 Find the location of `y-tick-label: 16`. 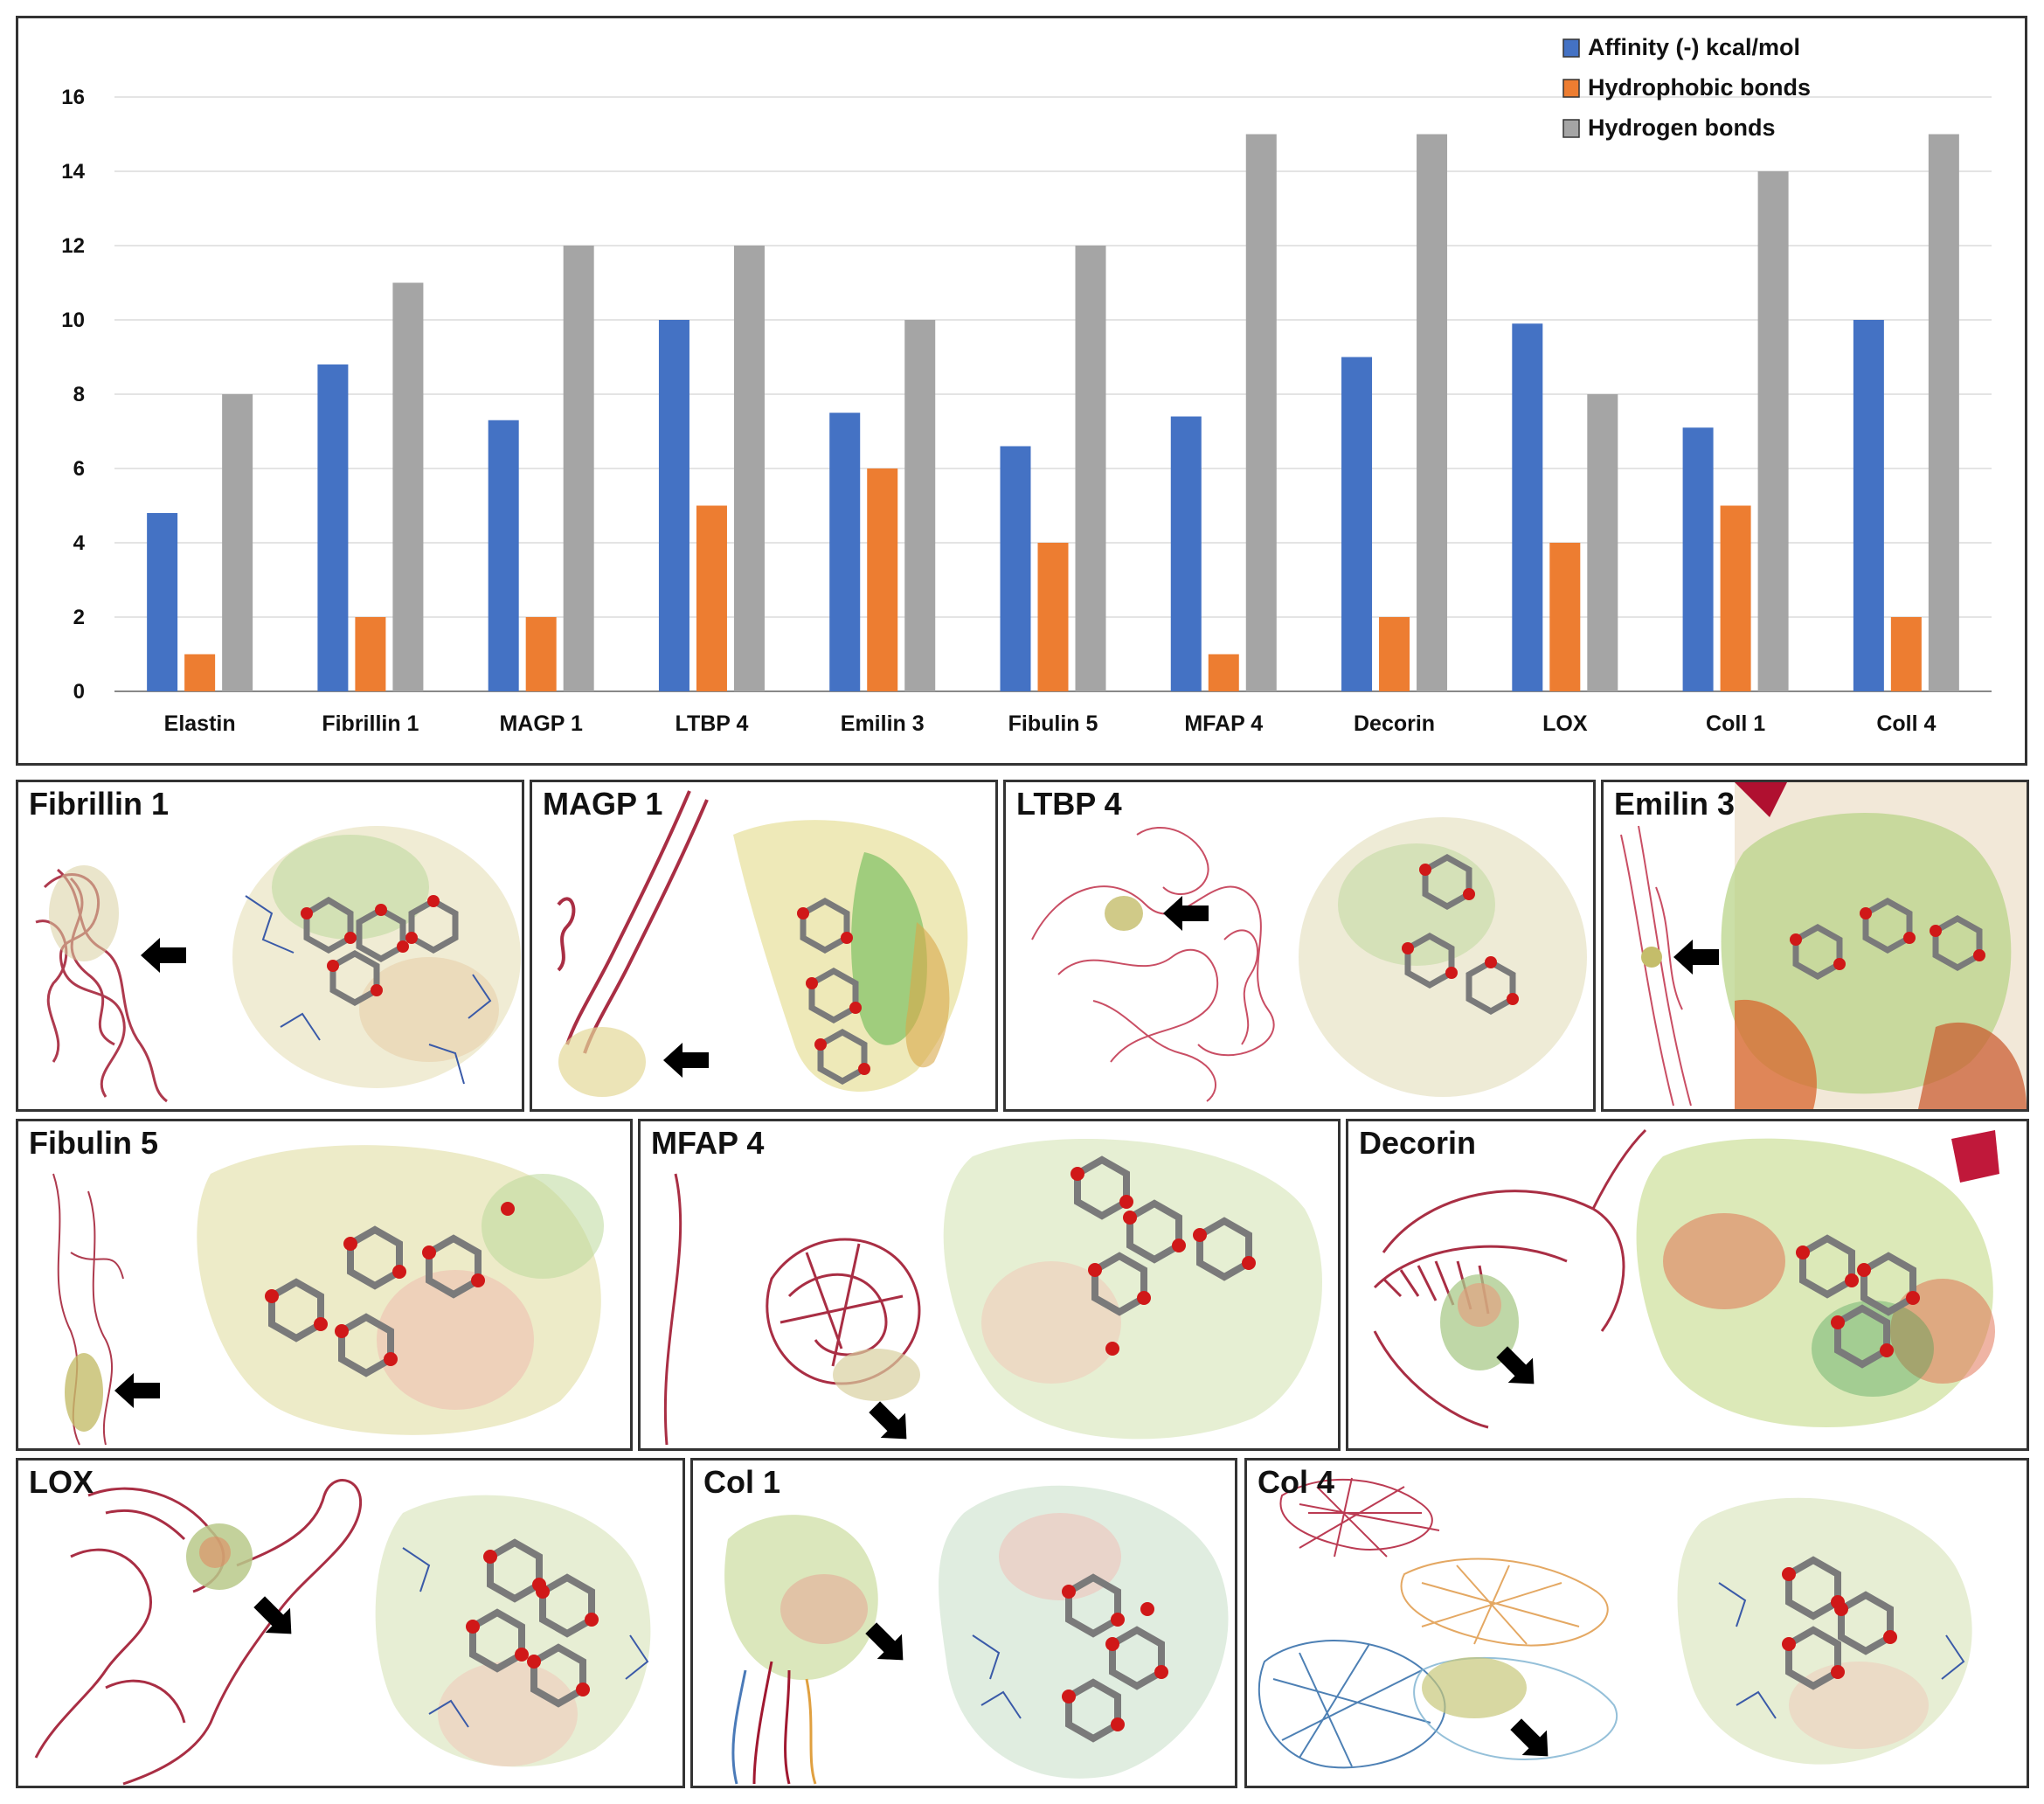

y-tick-label: 16 is located at coordinates (73, 97).